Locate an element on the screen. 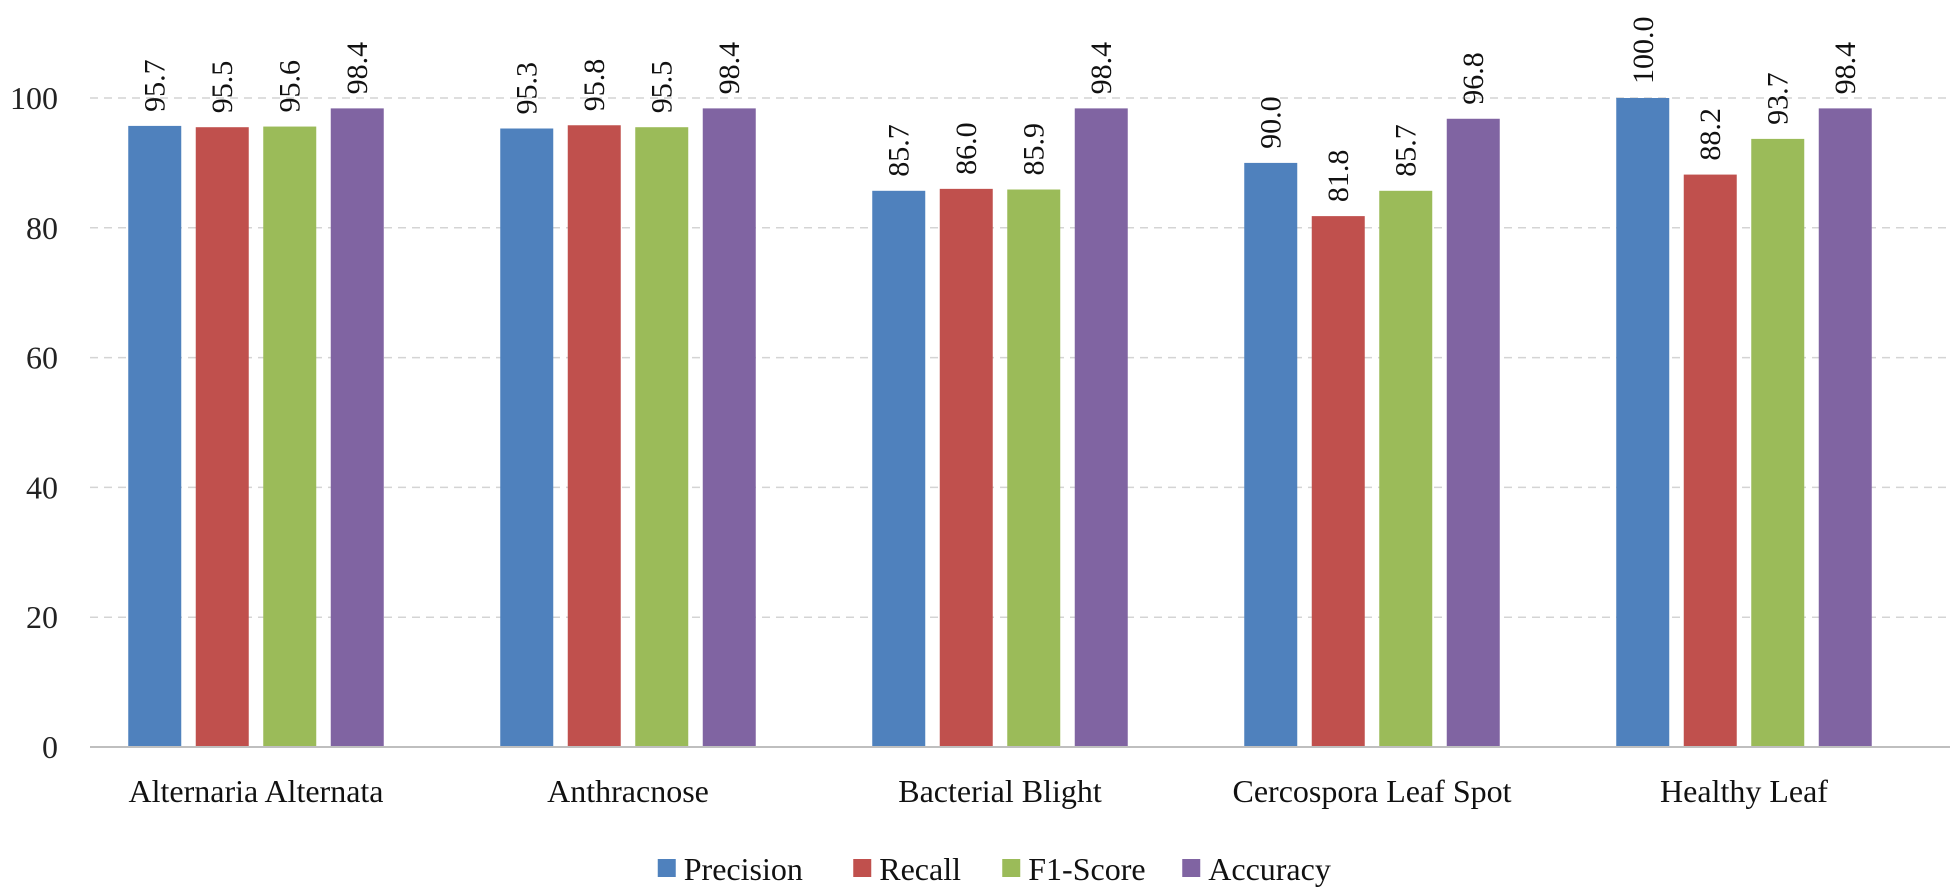 The height and width of the screenshot is (892, 1950). legend-item-accuracy: Accuracy is located at coordinates (1256, 869).